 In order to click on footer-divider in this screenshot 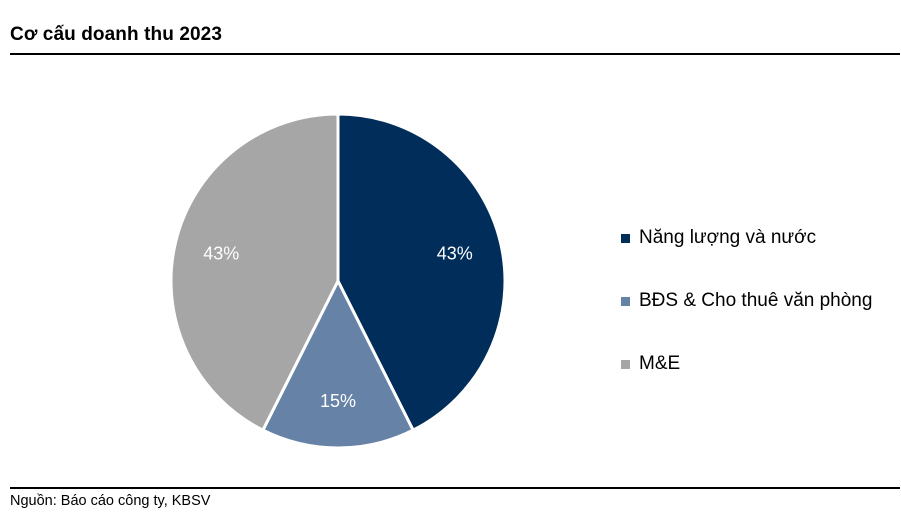, I will do `click(455, 488)`.